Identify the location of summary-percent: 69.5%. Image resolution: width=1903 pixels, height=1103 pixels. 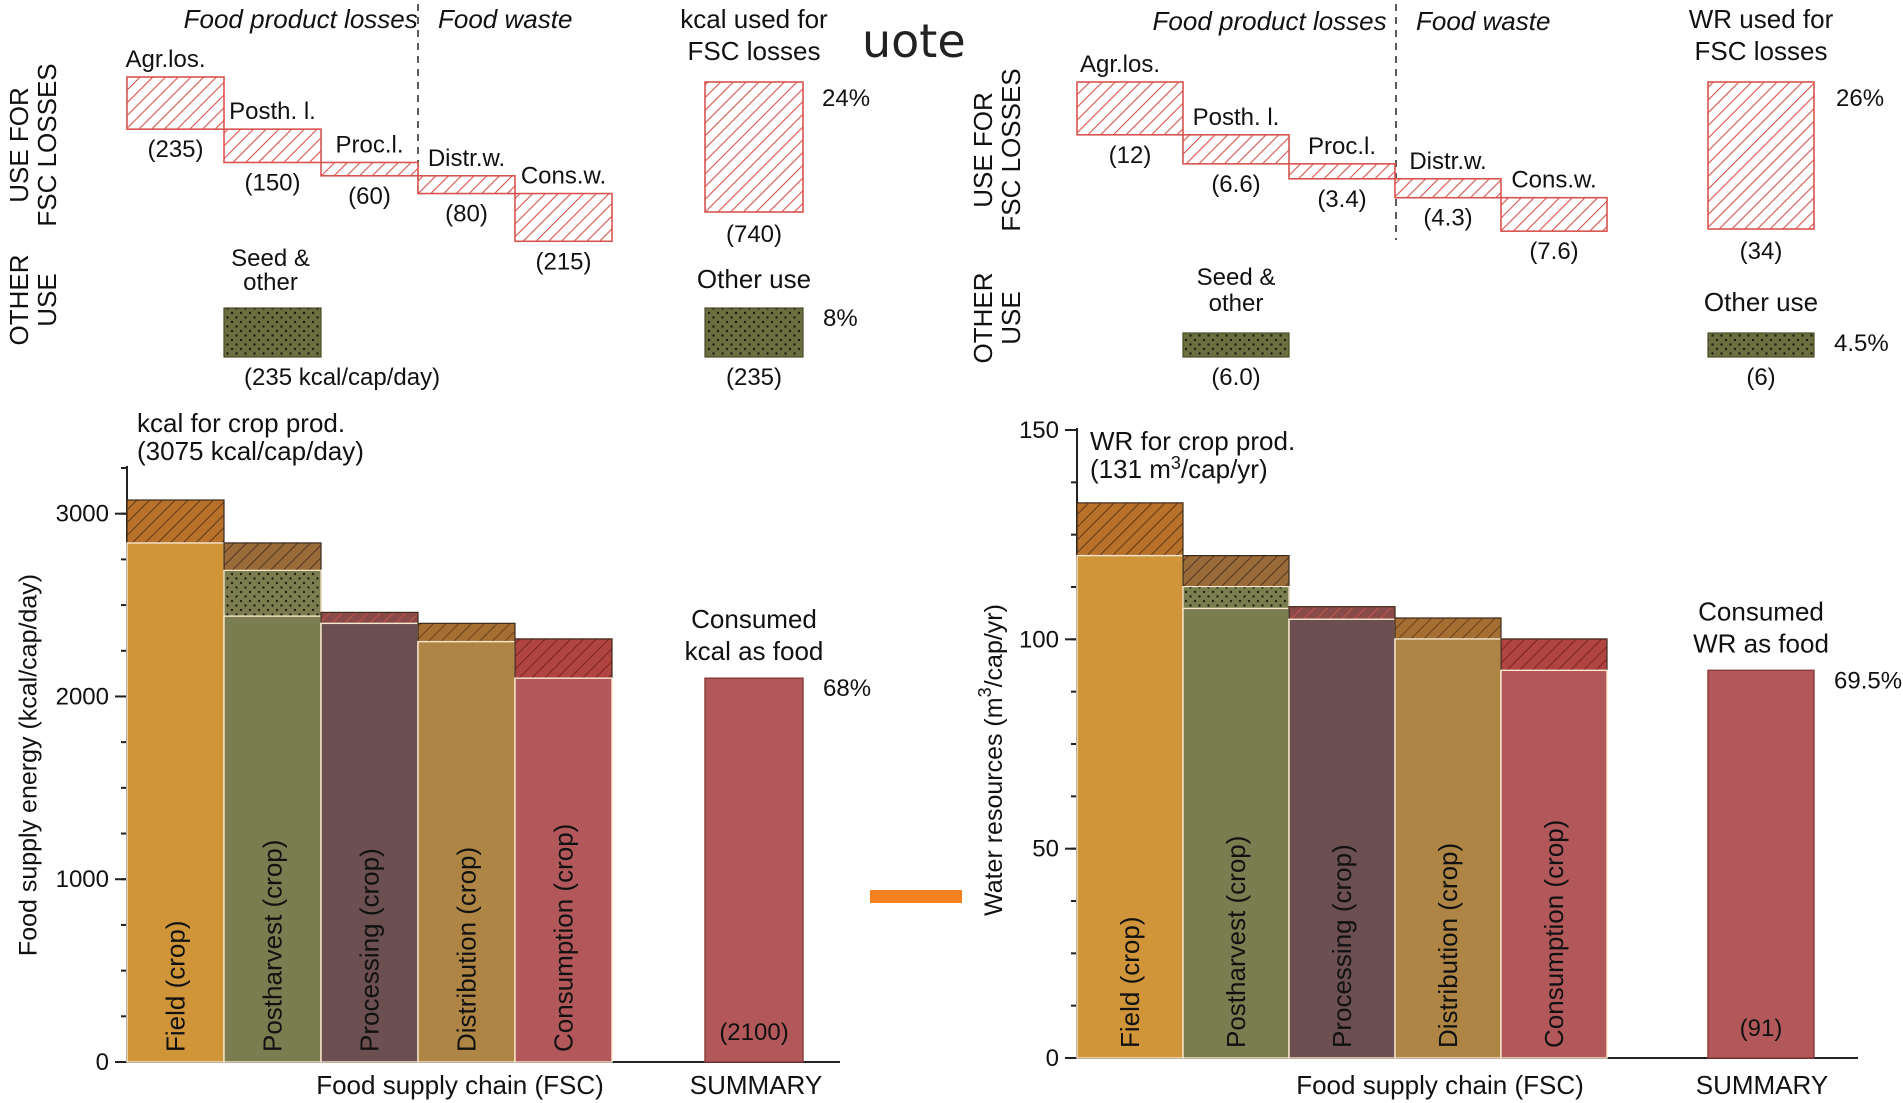
(1868, 680).